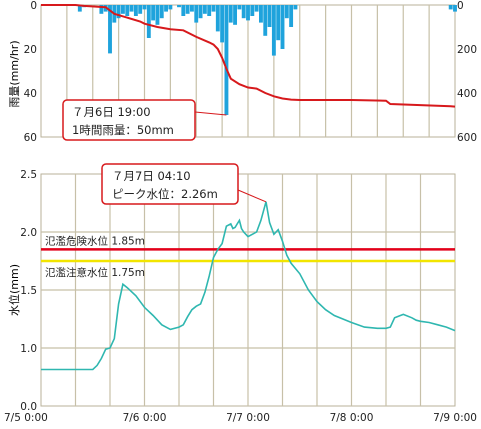 This screenshot has height=429, width=481. I want to click on water-level-y-ticks: 0.0 1.0 1.5 2.0 2.5, so click(28, 291).